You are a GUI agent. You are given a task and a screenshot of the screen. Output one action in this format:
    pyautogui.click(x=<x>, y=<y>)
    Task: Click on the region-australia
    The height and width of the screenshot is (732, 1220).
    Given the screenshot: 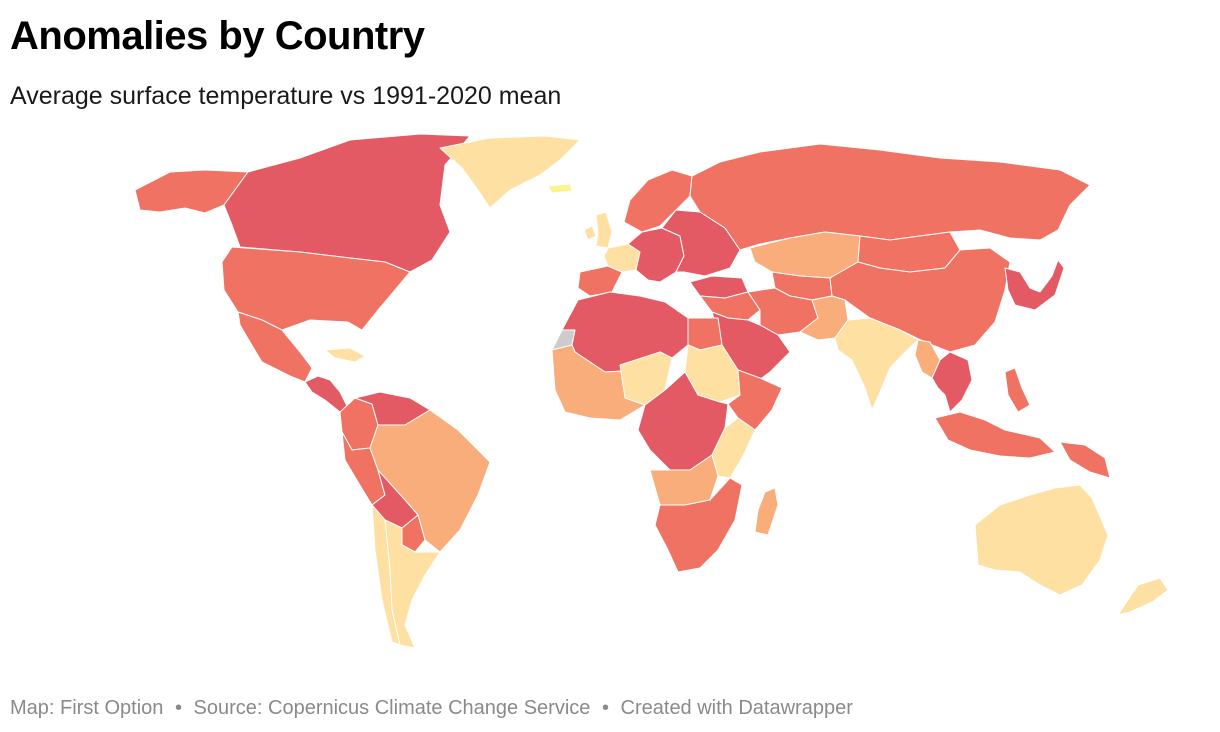 What is the action you would take?
    pyautogui.click(x=1041, y=540)
    